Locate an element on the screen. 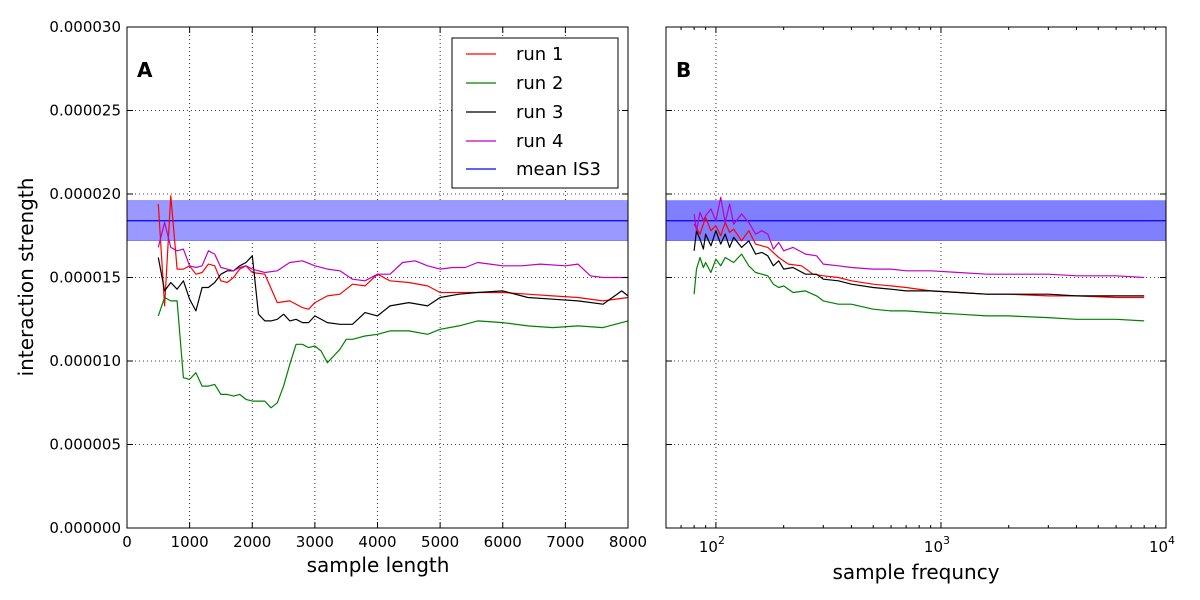 Image resolution: width=1200 pixels, height=600 pixels. legend: run 1 run 2 run 3 run 4 mean IS3 is located at coordinates (535, 113).